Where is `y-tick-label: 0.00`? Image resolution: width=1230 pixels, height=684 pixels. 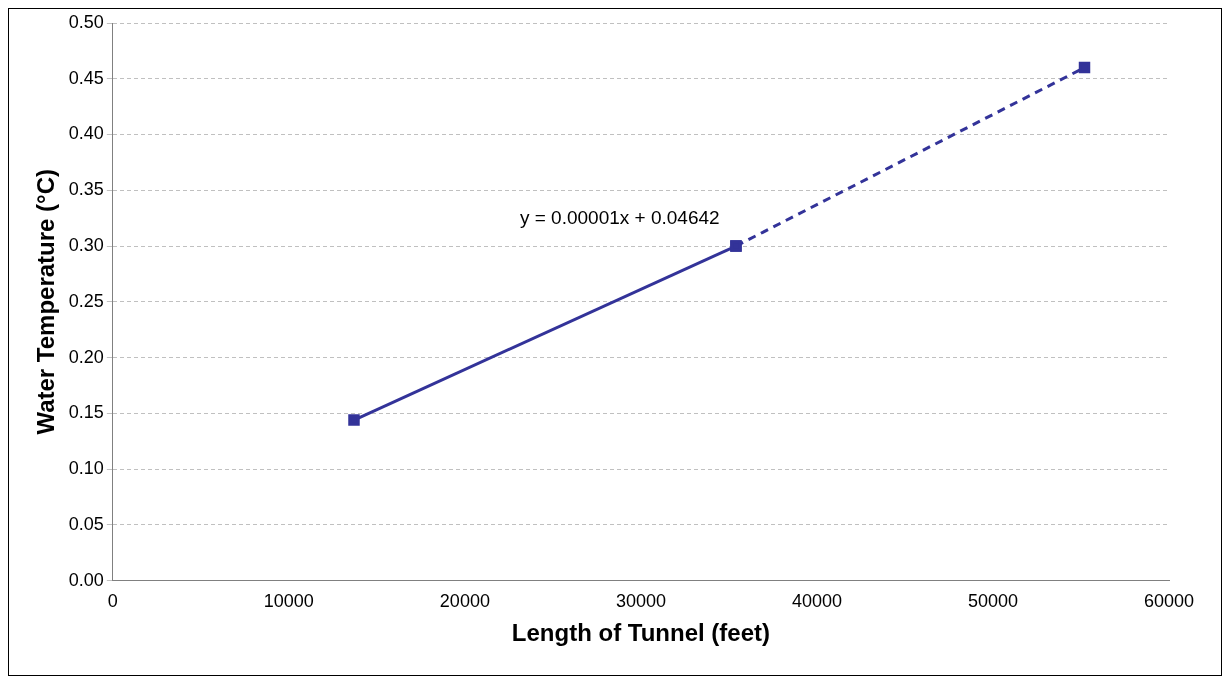 y-tick-label: 0.00 is located at coordinates (86, 579).